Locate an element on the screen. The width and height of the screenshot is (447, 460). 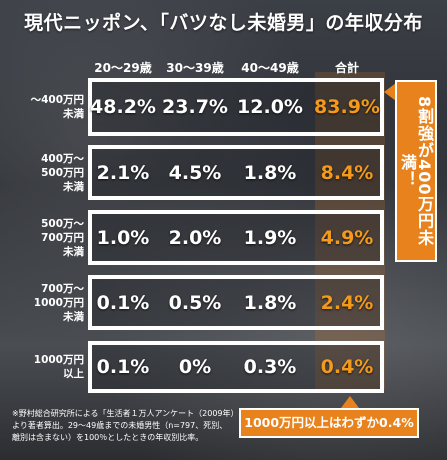
value-cell: 0% is located at coordinates (195, 367).